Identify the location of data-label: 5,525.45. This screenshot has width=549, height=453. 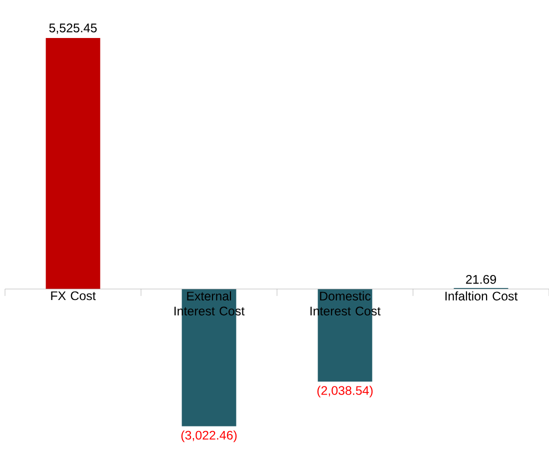
(73, 29).